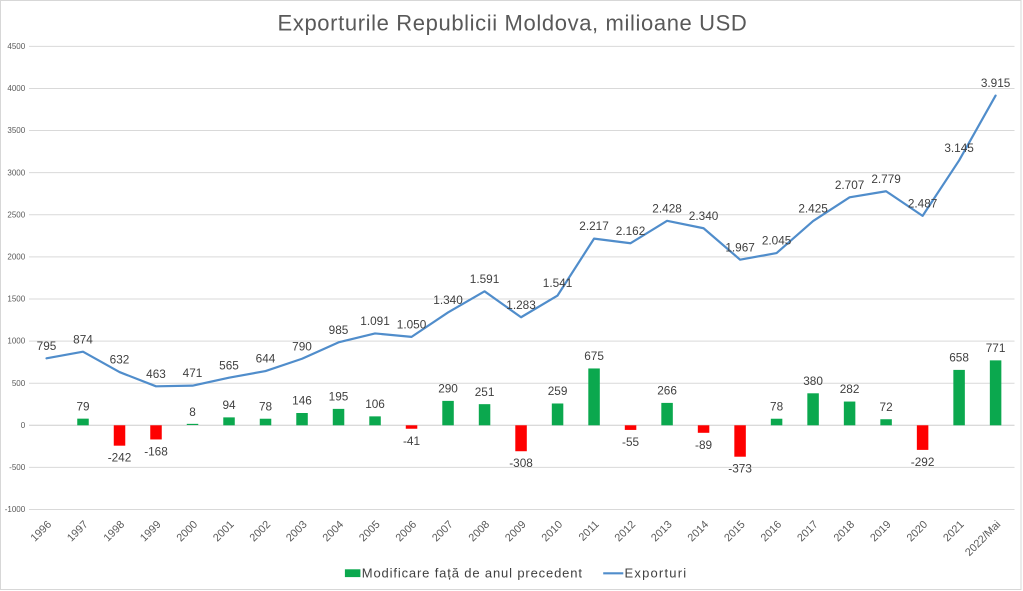  I want to click on svg-text: 795, so click(47, 346).